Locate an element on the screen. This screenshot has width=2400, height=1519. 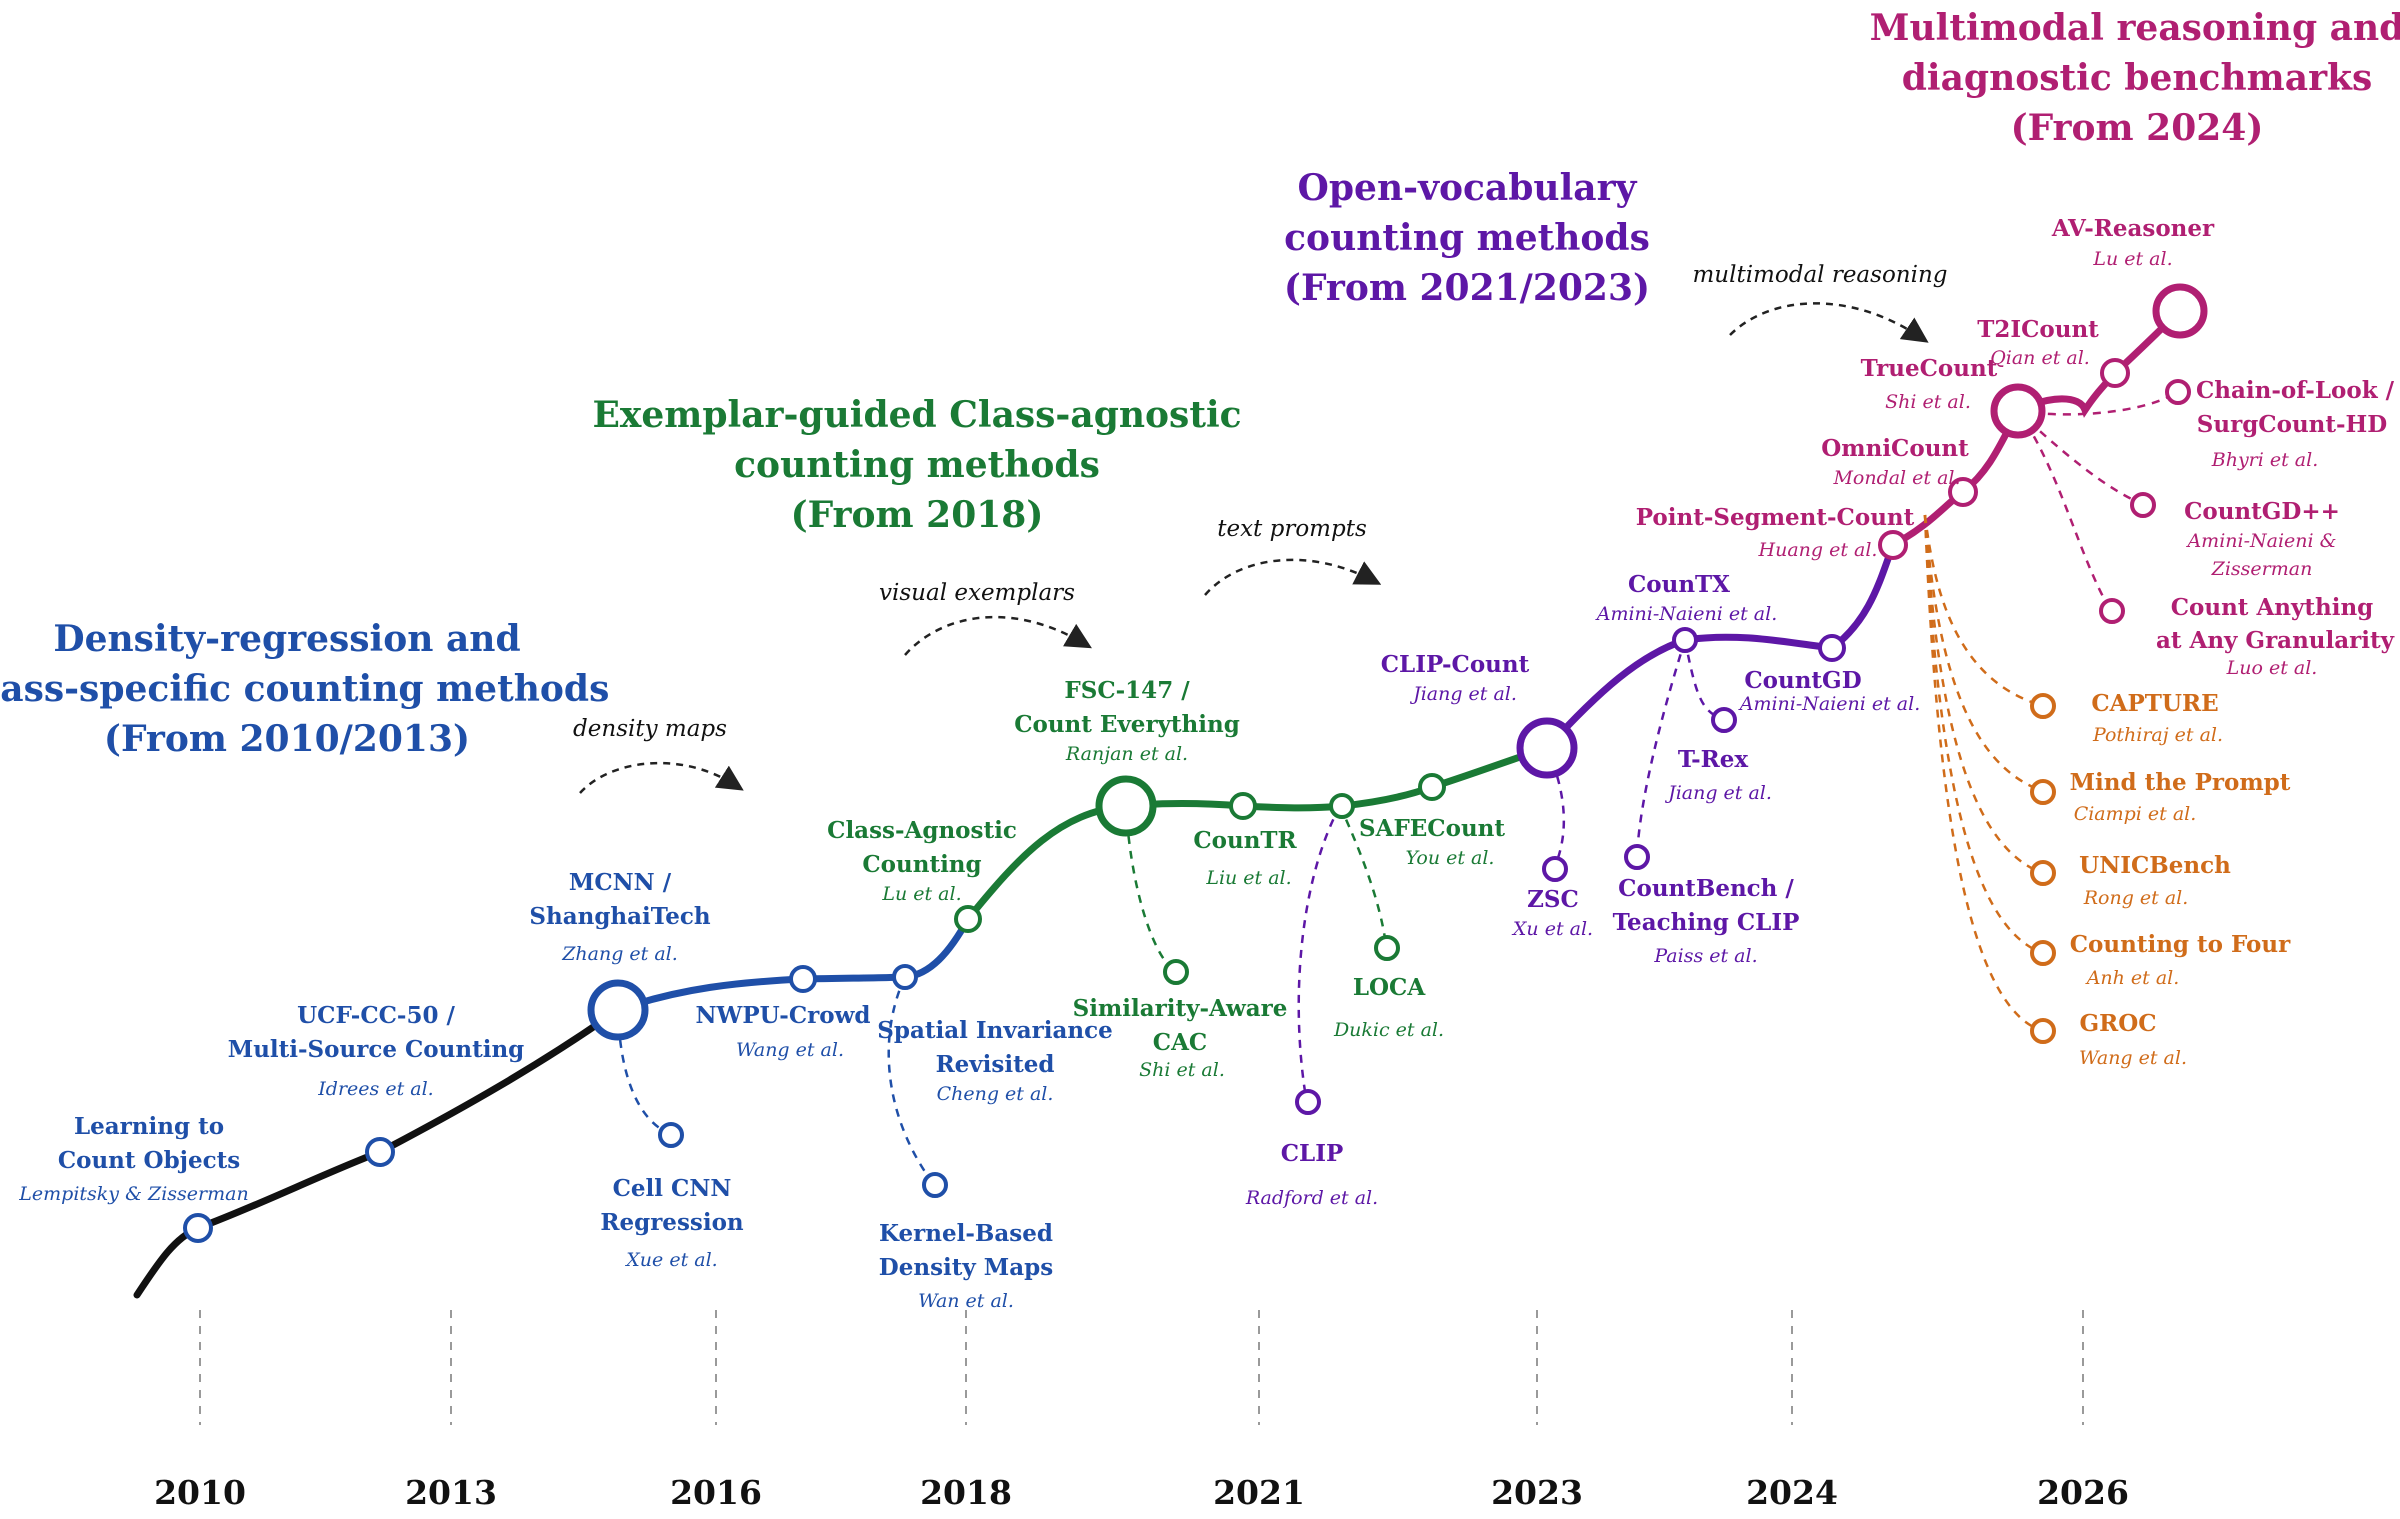
label-class-agnostic: Class-Agnostic Counting Lu et al. is located at coordinates (922, 861).